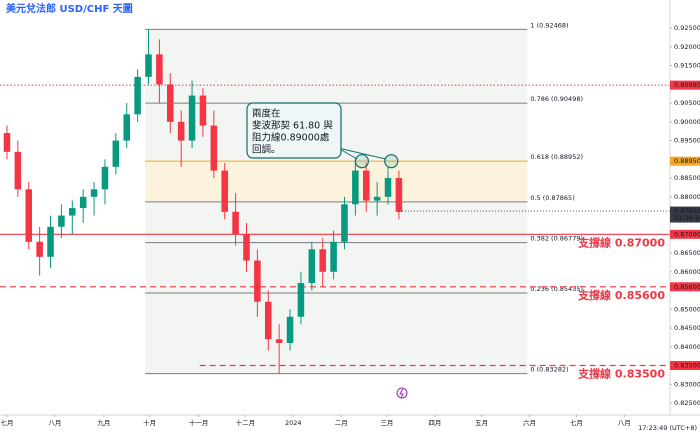 The width and height of the screenshot is (700, 435). Describe the element at coordinates (266, 150) in the screenshot. I see `callout-text: 回調。` at that location.